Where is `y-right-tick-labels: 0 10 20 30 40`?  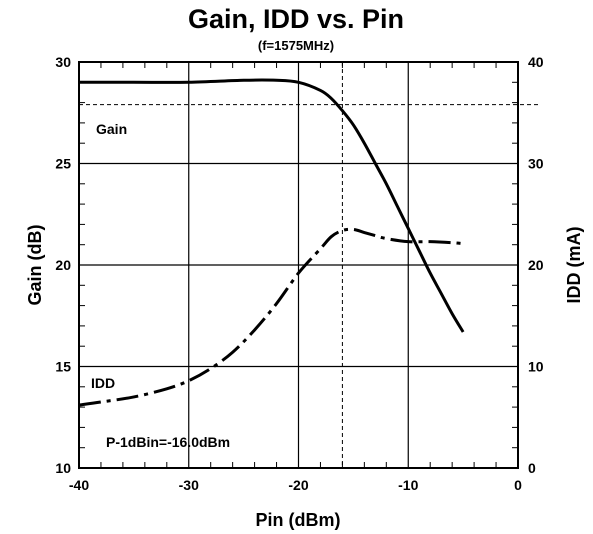
y-right-tick-labels: 0 10 20 30 40 is located at coordinates (536, 265).